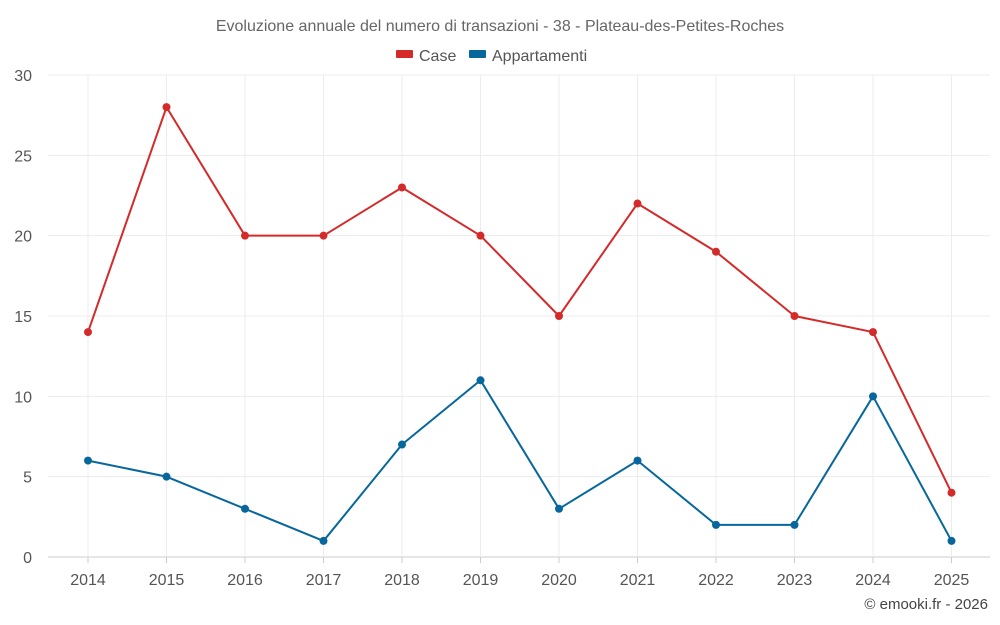 This screenshot has width=1000, height=625. What do you see at coordinates (324, 580) in the screenshot?
I see `x-tick-label: 2017` at bounding box center [324, 580].